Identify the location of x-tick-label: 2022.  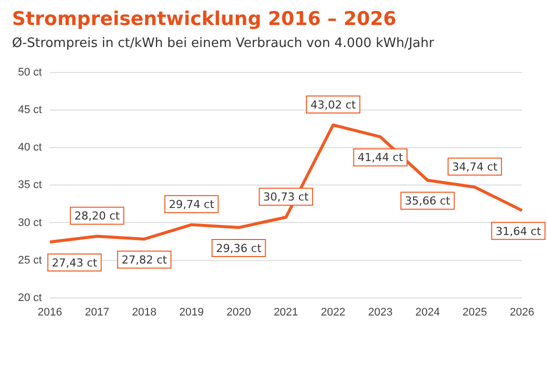
(333, 312).